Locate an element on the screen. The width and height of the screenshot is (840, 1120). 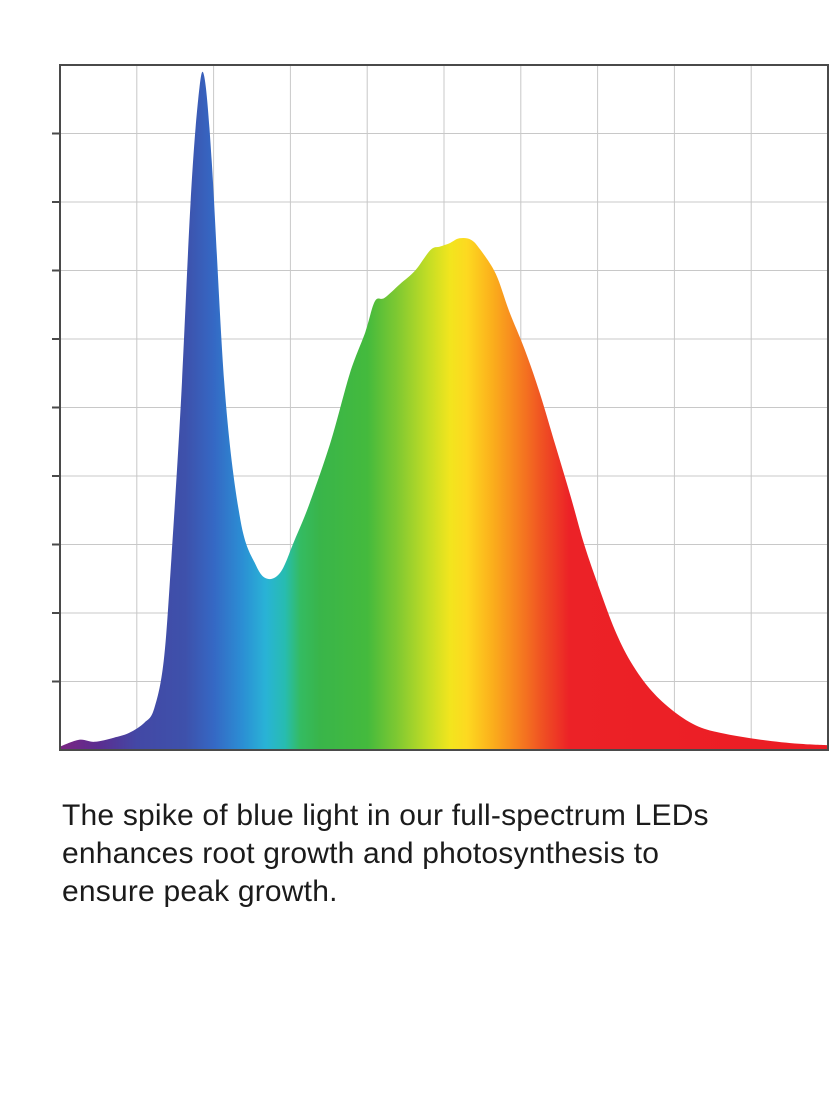
y-axis-ticks is located at coordinates (56, 407).